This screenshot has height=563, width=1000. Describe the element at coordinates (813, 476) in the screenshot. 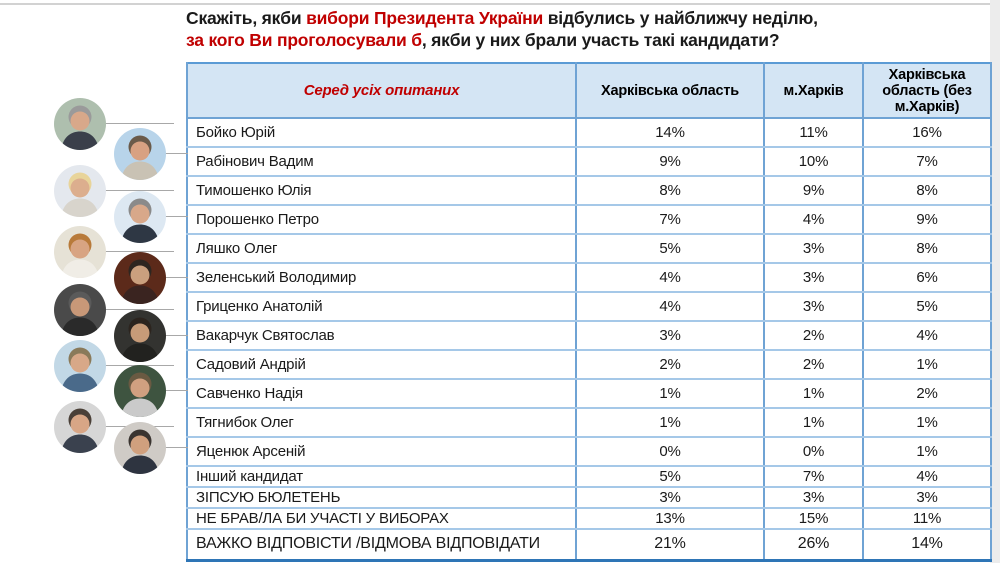

I see `value-city-cell: 7%` at that location.